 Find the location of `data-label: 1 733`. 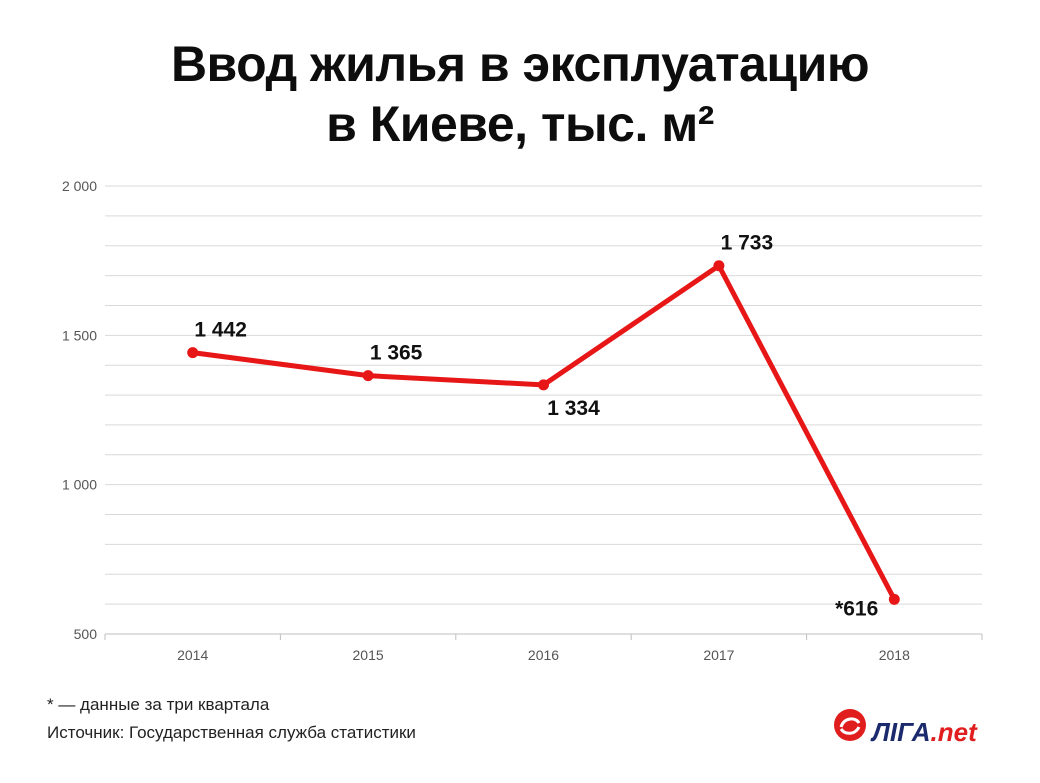

data-label: 1 733 is located at coordinates (747, 243).